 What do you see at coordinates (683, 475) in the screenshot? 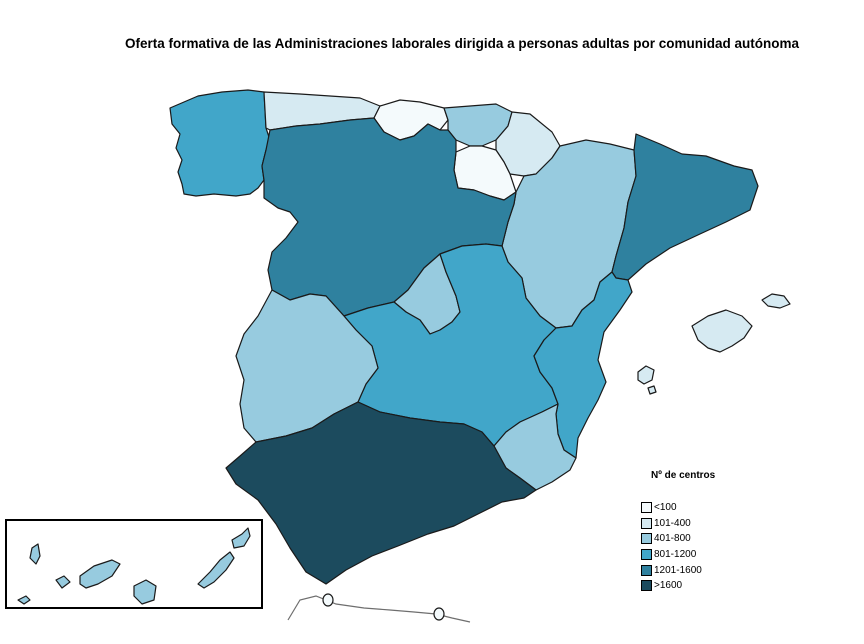
I see `legend-title: Nº de centros` at bounding box center [683, 475].